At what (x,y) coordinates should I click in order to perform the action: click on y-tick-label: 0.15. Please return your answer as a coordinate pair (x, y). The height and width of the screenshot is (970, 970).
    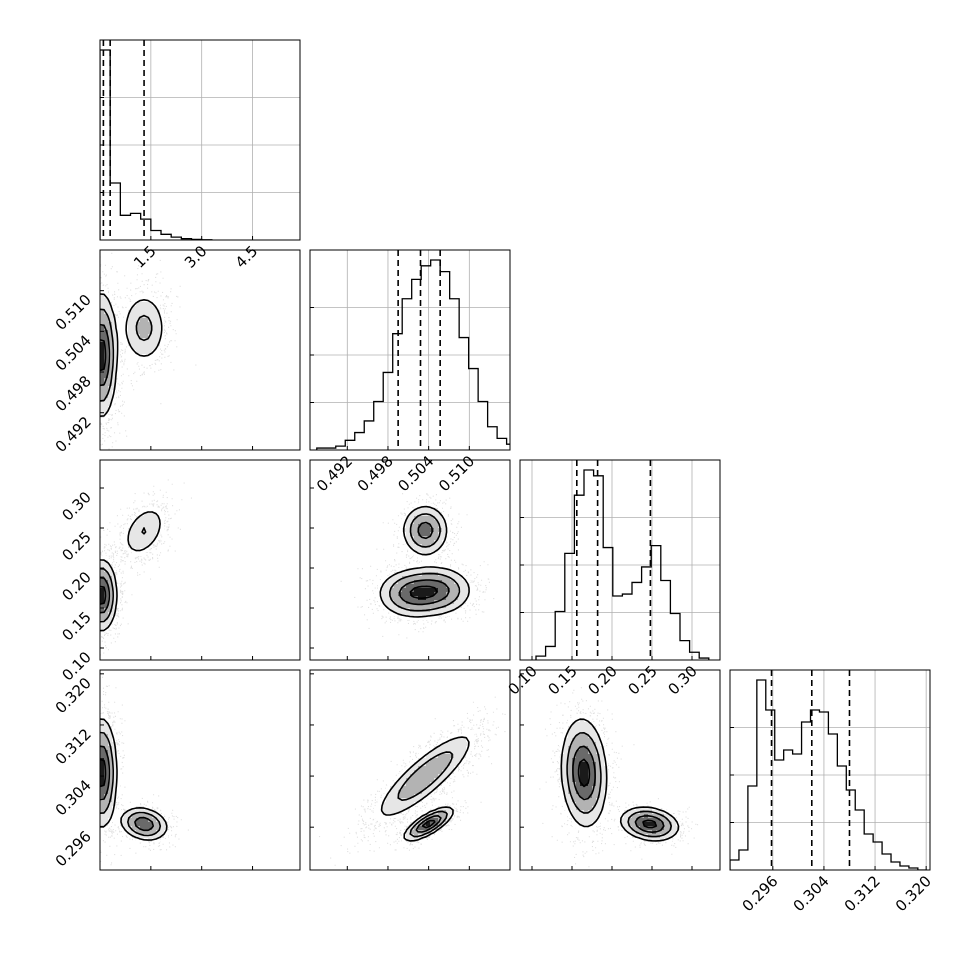
    Looking at the image, I should click on (76, 626).